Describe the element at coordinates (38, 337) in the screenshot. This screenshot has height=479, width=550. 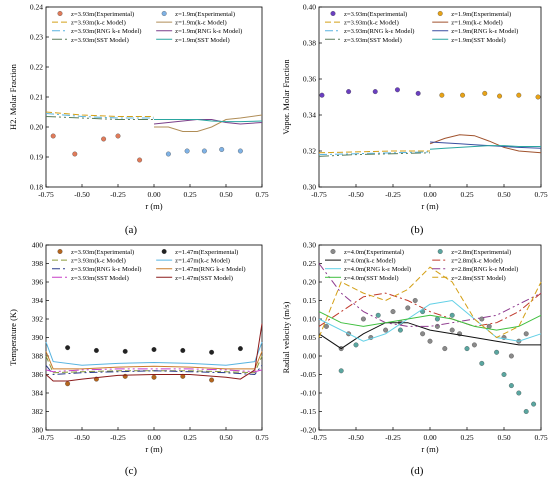
I see `y-tick-label: 390` at that location.